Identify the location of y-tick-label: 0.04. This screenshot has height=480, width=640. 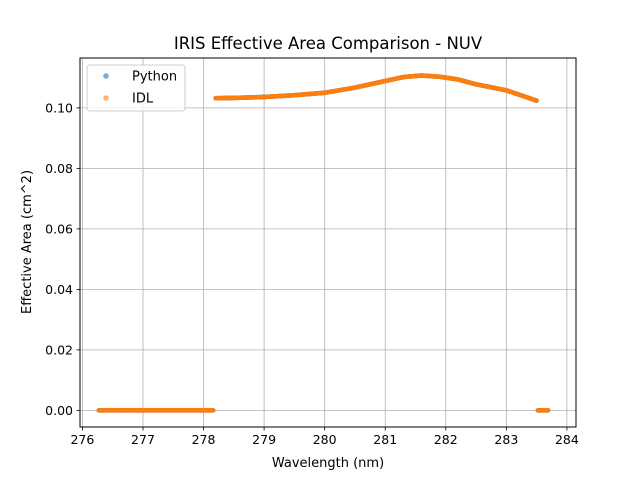
(59, 289).